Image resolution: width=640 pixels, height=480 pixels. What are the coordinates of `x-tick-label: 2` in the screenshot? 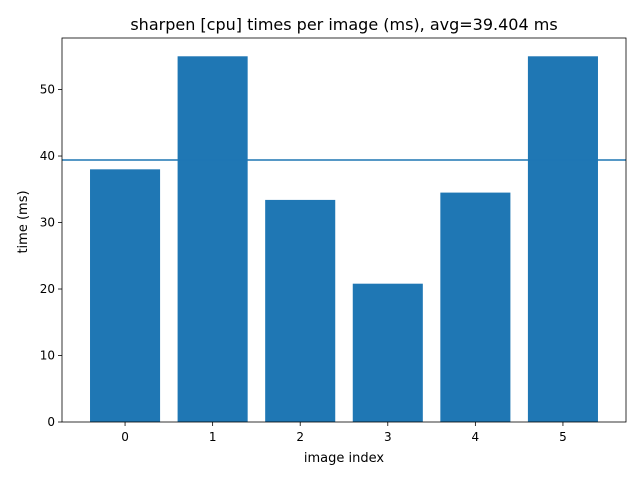 It's located at (300, 437).